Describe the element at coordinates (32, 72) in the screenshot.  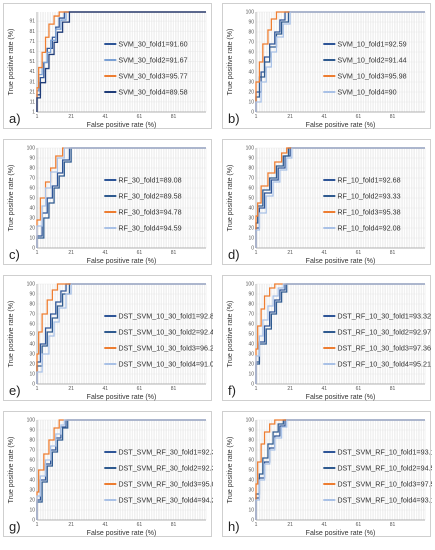
I see `y-tick-label: 41` at that location.